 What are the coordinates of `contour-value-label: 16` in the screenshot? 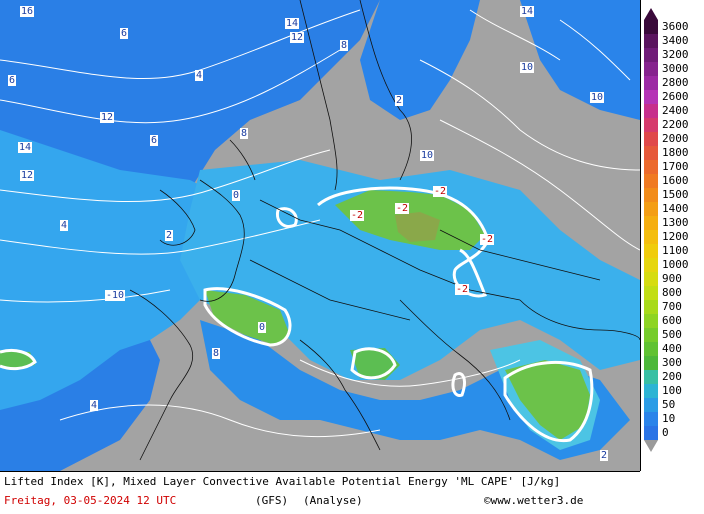 It's located at (27, 11).